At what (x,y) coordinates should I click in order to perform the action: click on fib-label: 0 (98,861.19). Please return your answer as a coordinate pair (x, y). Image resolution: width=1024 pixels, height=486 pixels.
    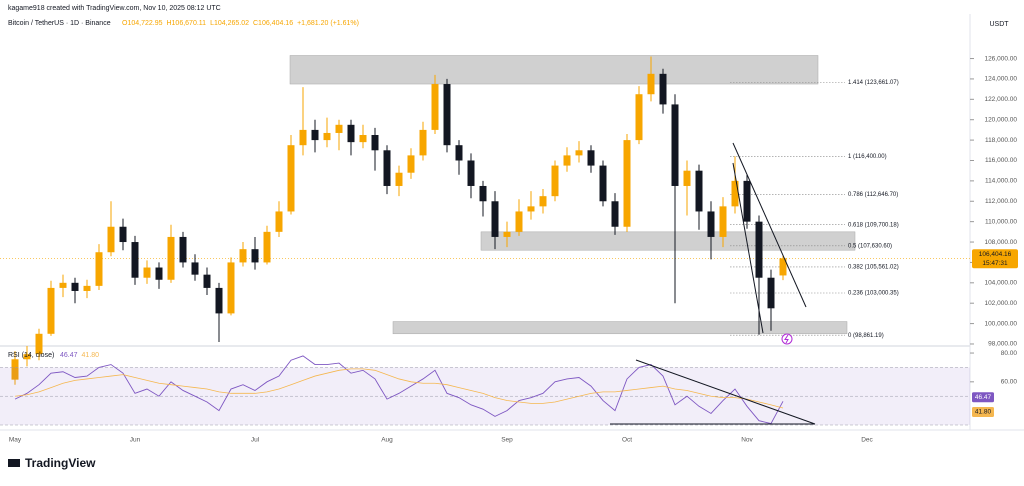
    Looking at the image, I should click on (866, 336).